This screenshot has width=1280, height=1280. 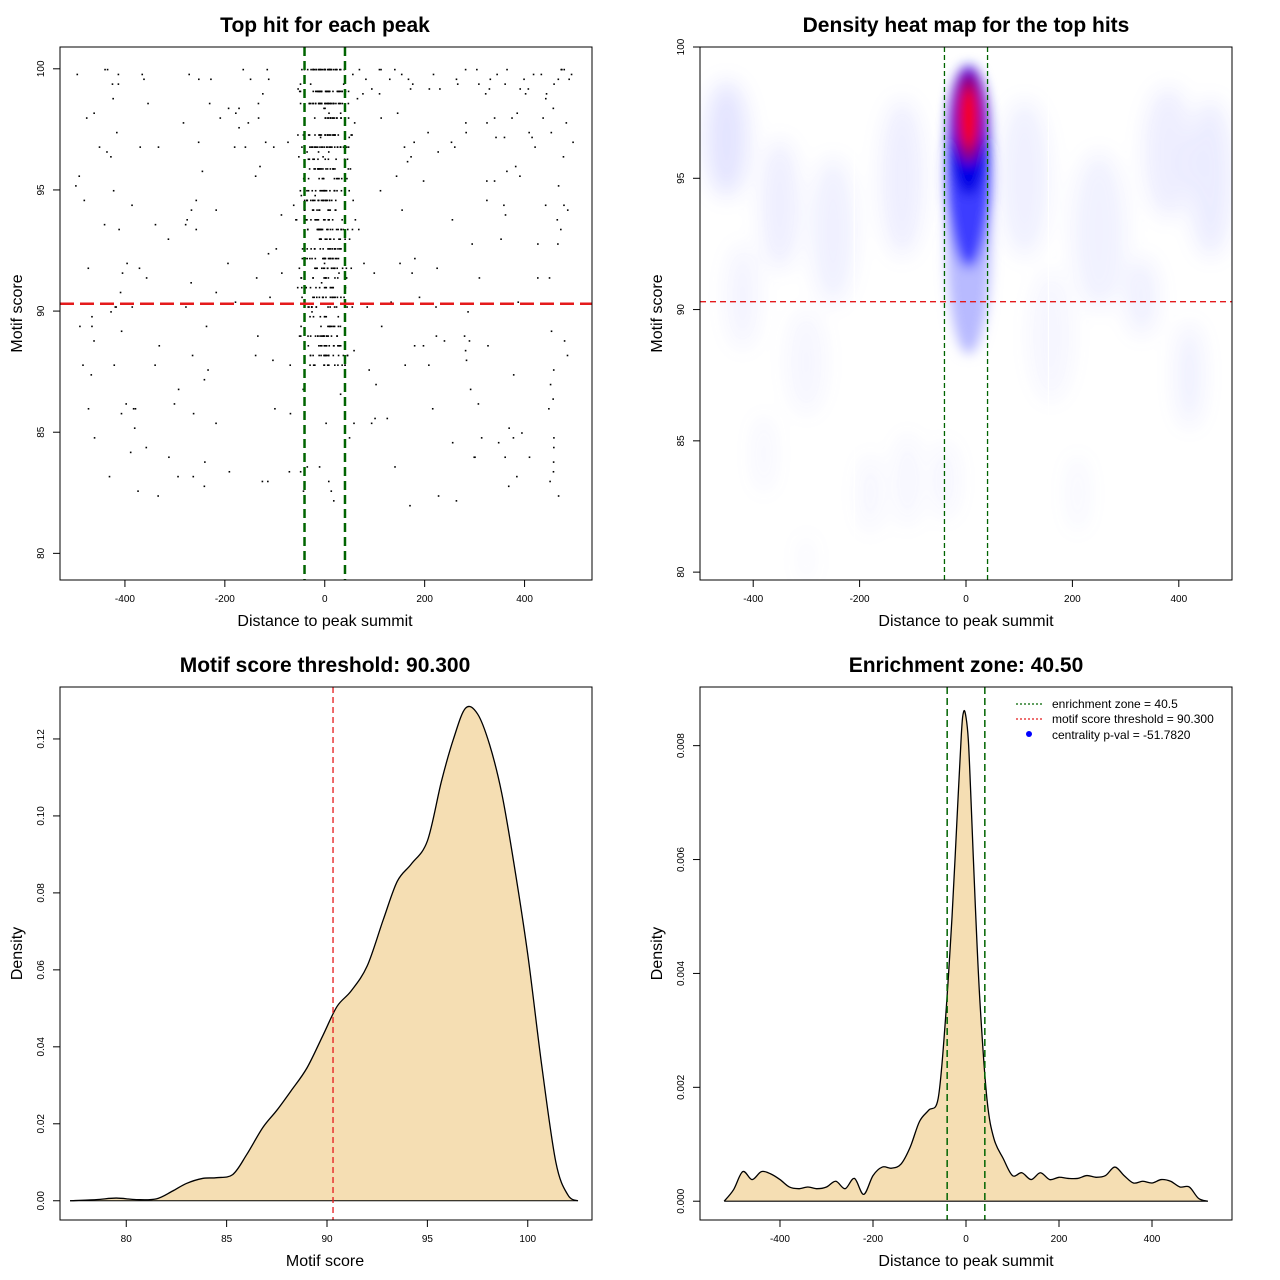 I want to click on heatmap-blob, so click(x=1024, y=178).